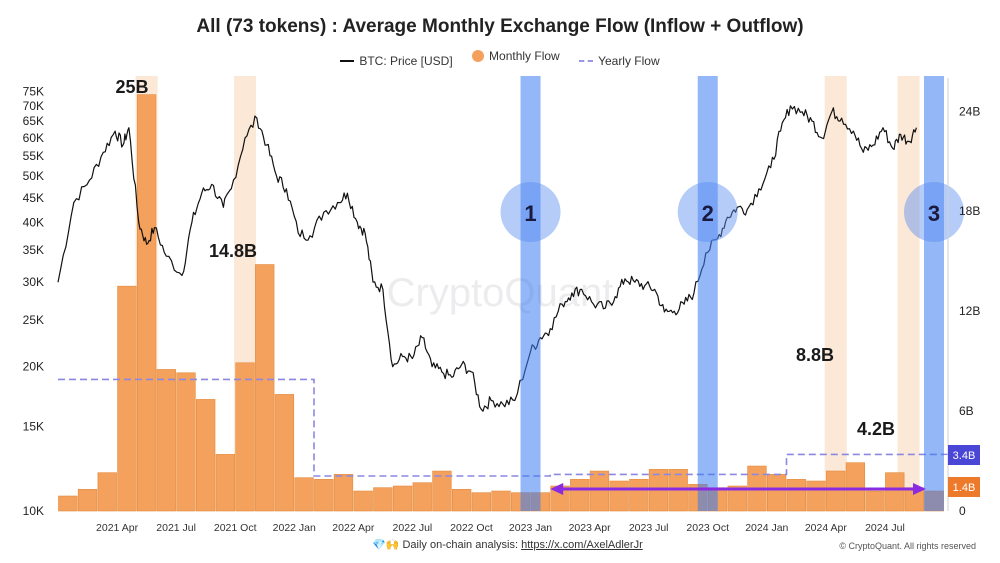  What do you see at coordinates (557, 489) in the screenshot?
I see `arrow-head-left` at bounding box center [557, 489].